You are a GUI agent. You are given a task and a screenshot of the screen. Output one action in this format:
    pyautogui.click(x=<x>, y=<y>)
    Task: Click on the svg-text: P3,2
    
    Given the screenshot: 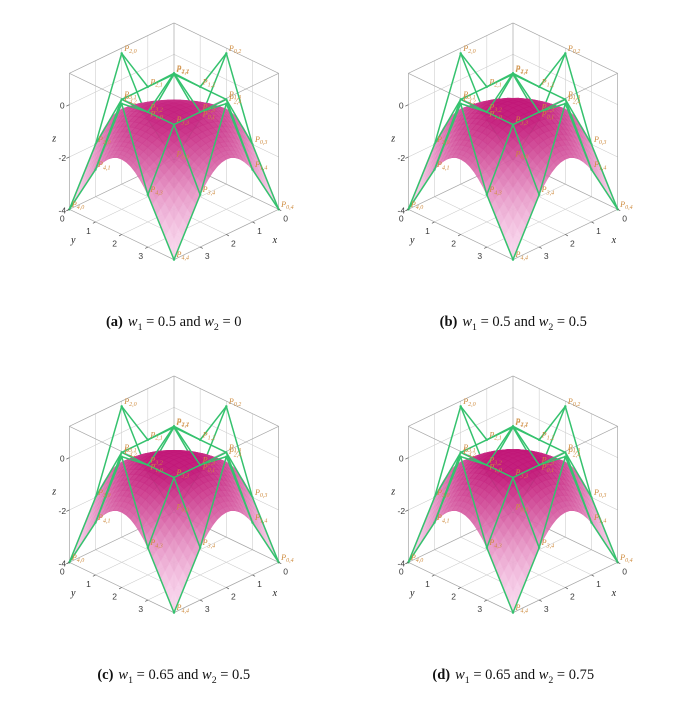 What is the action you would take?
    pyautogui.click(x=495, y=460)
    